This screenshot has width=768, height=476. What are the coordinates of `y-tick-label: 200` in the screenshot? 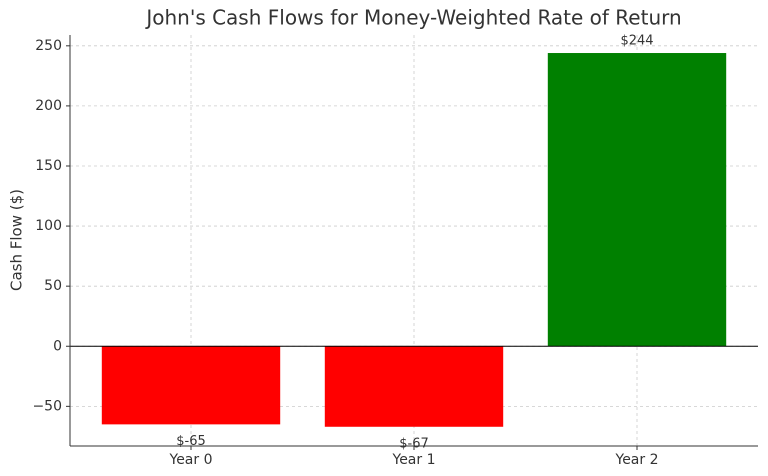 It's located at (48, 106).